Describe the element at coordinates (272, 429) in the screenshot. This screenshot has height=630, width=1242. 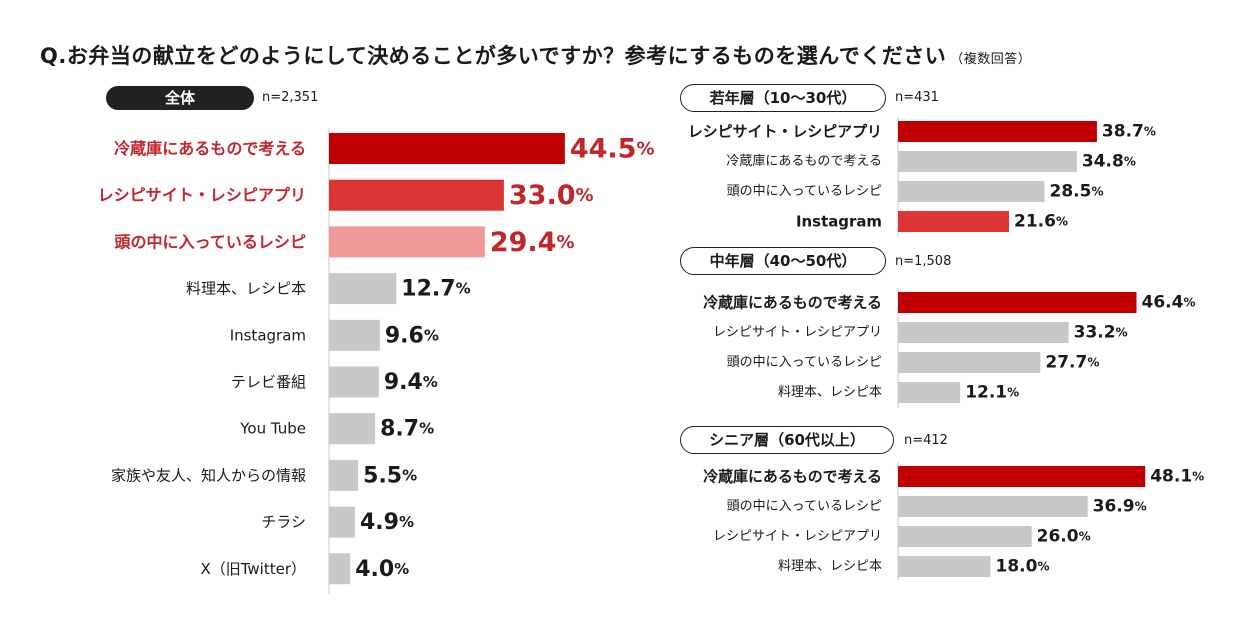
I see `category-label: You Tube` at that location.